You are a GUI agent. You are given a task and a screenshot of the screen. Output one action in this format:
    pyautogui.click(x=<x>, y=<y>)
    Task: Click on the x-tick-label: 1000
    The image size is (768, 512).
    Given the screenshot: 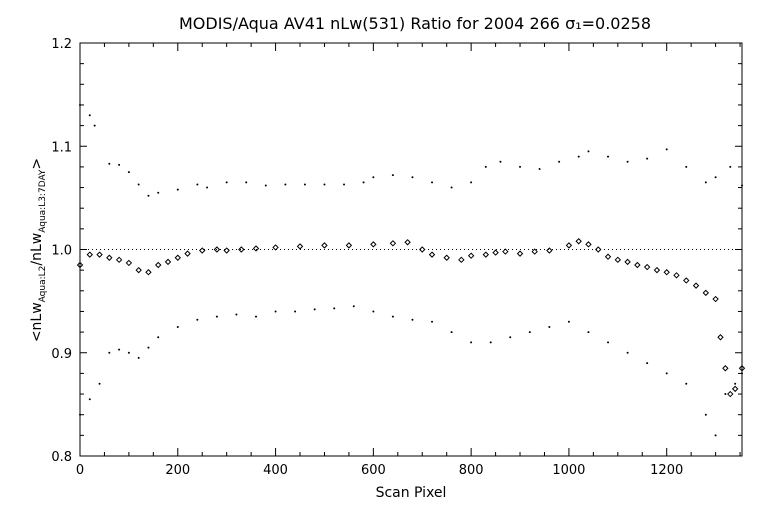 What is the action you would take?
    pyautogui.click(x=568, y=470)
    